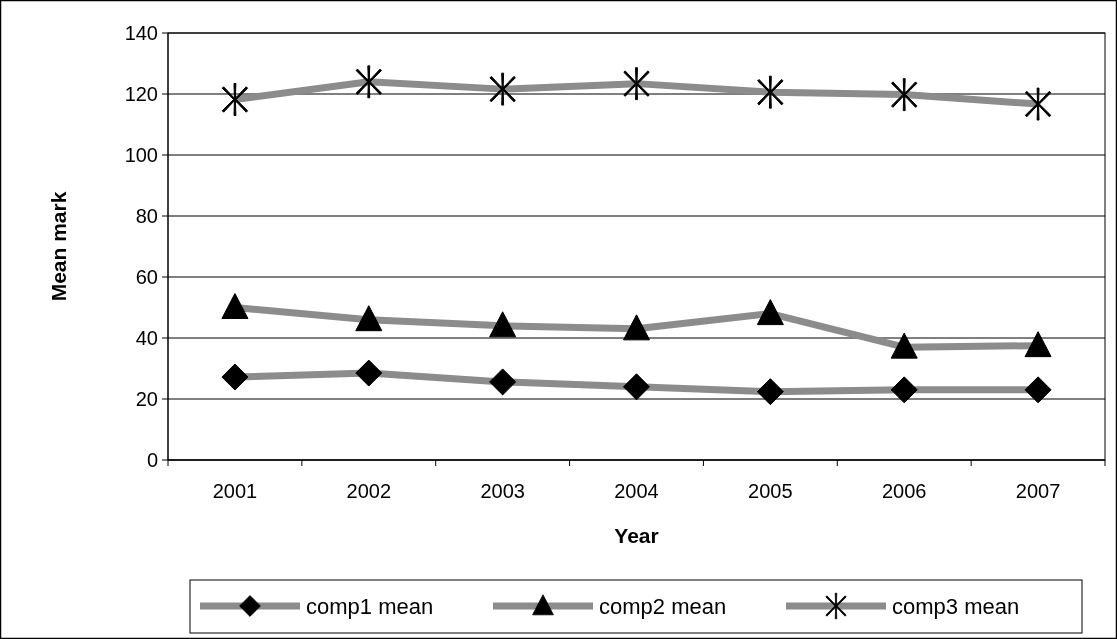 The width and height of the screenshot is (1117, 639). I want to click on y-tick-label: 100, so click(141, 155).